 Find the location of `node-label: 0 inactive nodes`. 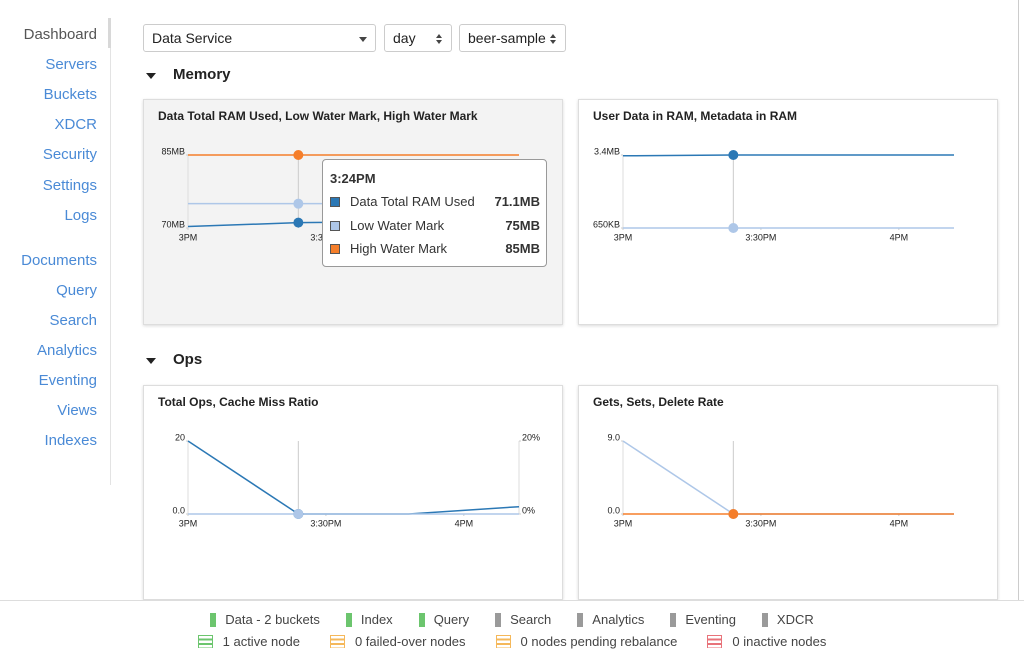

node-label: 0 inactive nodes is located at coordinates (779, 641).